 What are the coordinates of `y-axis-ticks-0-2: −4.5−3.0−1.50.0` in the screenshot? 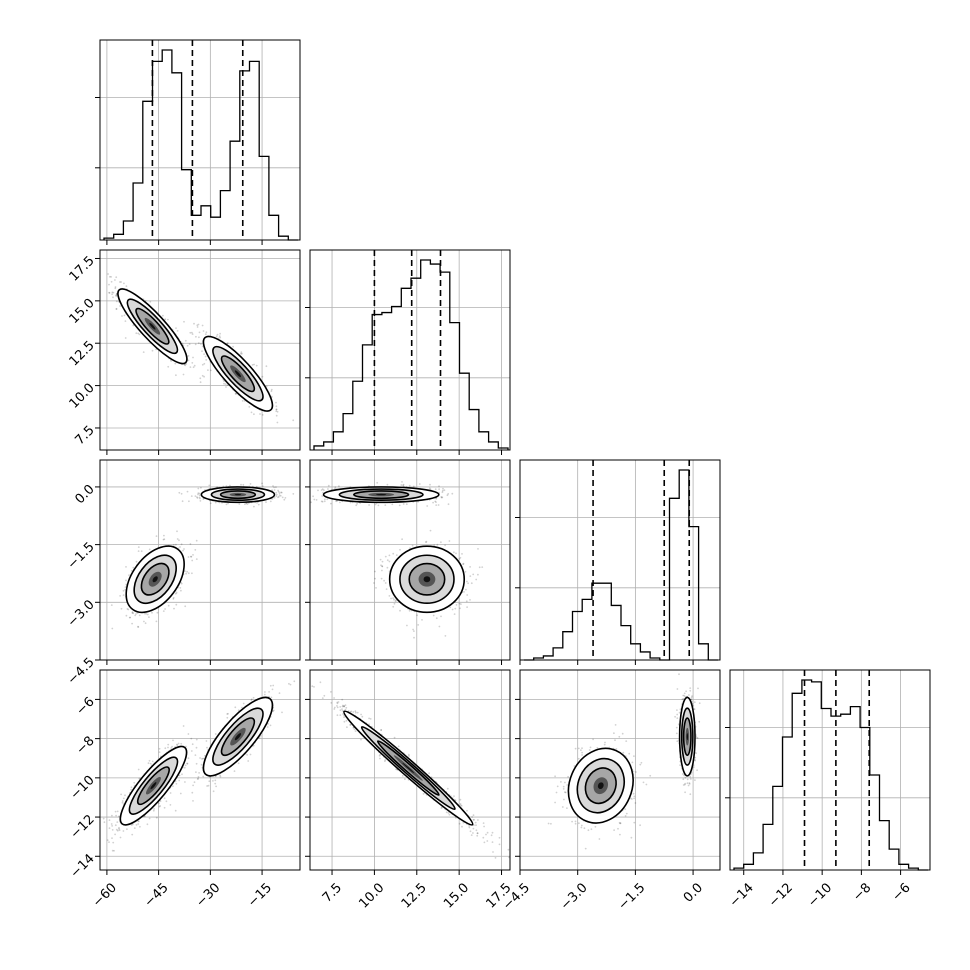 It's located at (82, 585).